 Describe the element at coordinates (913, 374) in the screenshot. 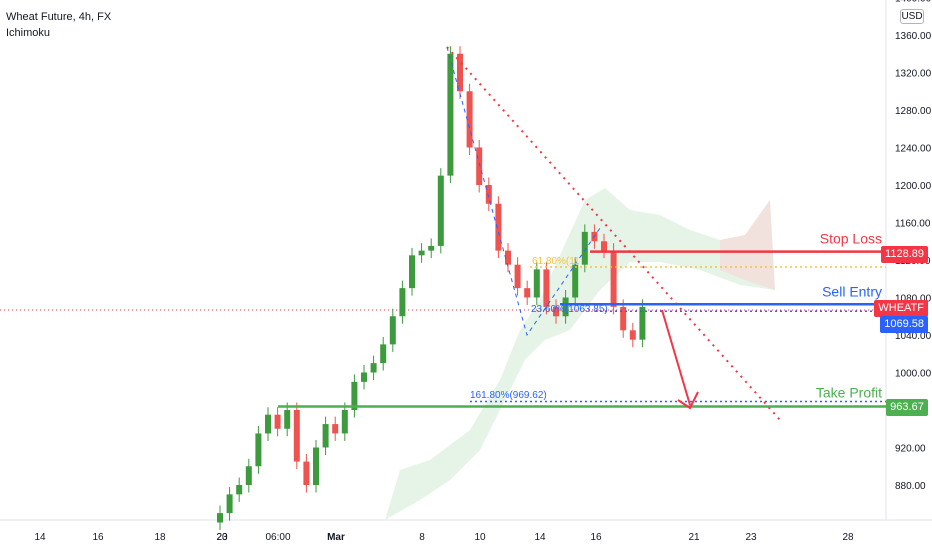

I see `price-tick-label: 1000.00` at that location.